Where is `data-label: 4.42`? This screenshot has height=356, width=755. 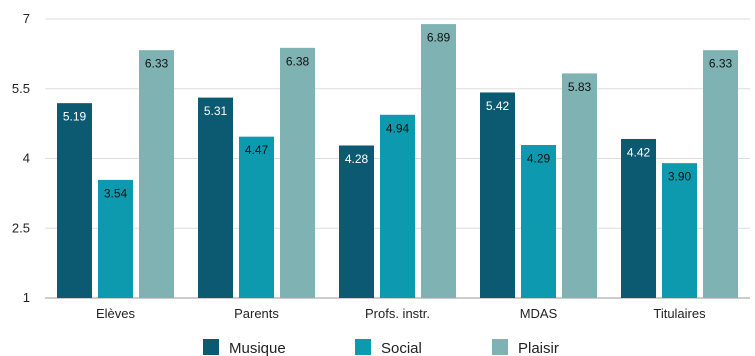 data-label: 4.42 is located at coordinates (639, 152).